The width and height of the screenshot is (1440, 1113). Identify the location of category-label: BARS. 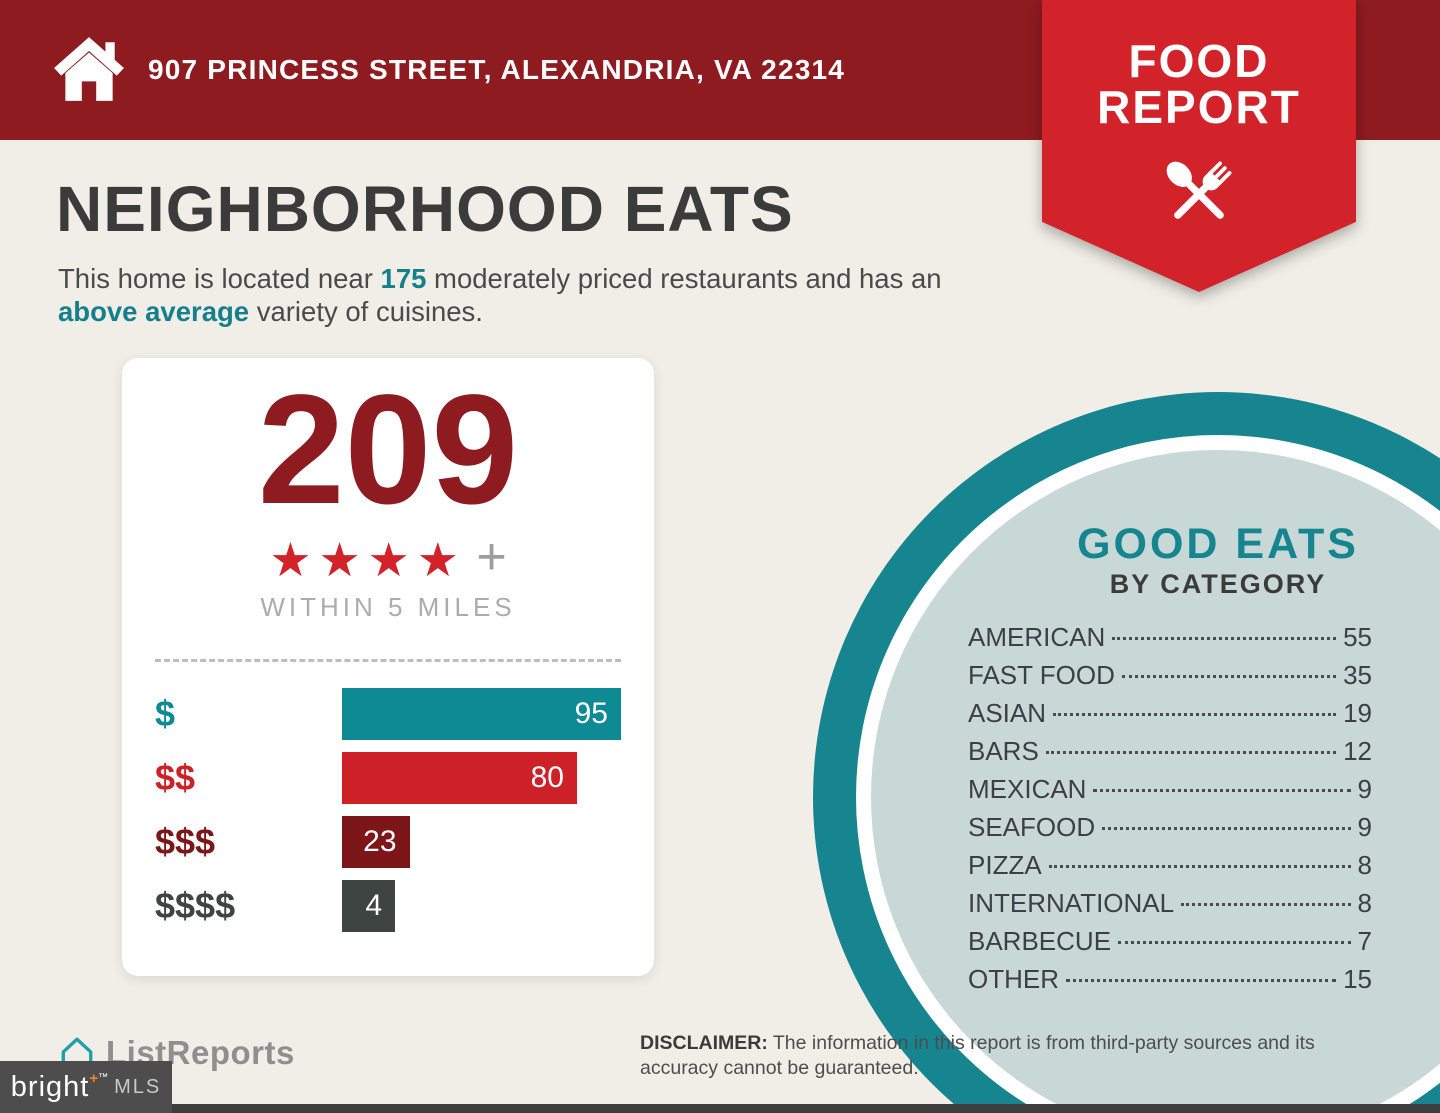
(1003, 751).